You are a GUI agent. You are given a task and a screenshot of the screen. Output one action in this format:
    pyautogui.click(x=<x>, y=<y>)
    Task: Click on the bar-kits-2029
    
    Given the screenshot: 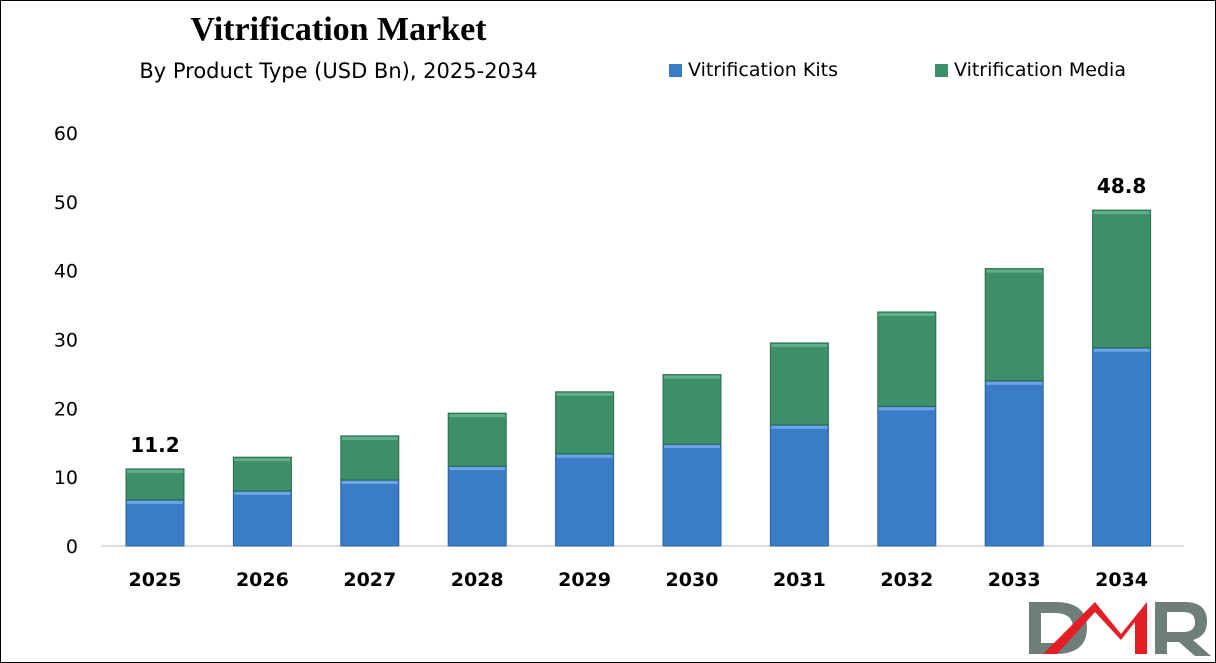 What is the action you would take?
    pyautogui.click(x=585, y=500)
    